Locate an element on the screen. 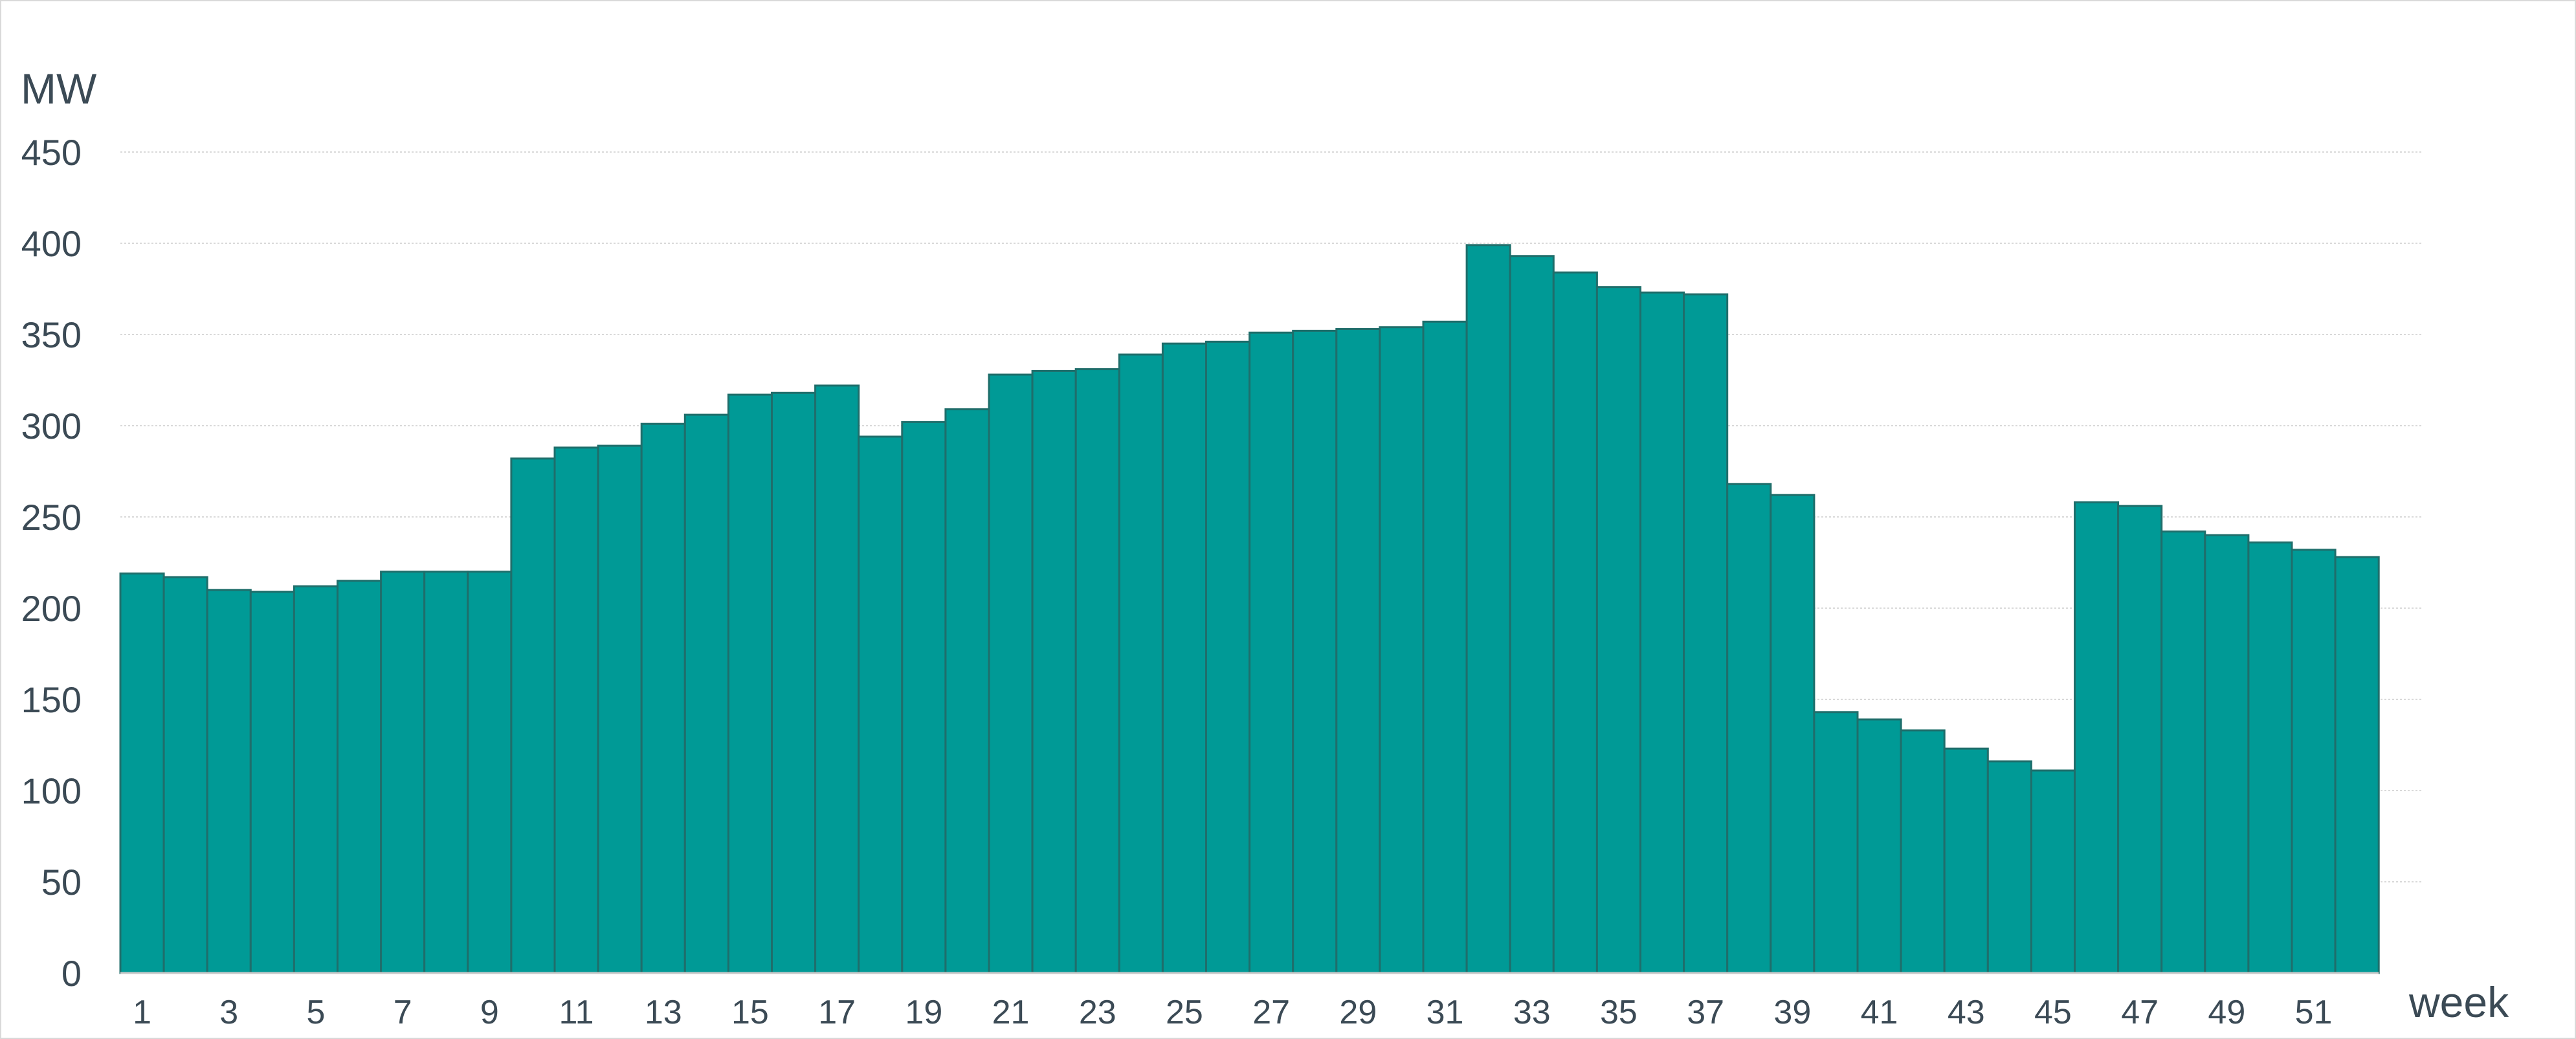  x-tick-label: 3 is located at coordinates (228, 1012).